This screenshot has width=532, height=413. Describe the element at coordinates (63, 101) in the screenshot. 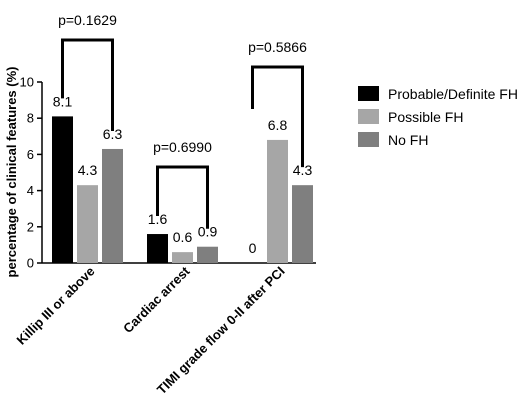

I see `data-label: 8.1` at that location.